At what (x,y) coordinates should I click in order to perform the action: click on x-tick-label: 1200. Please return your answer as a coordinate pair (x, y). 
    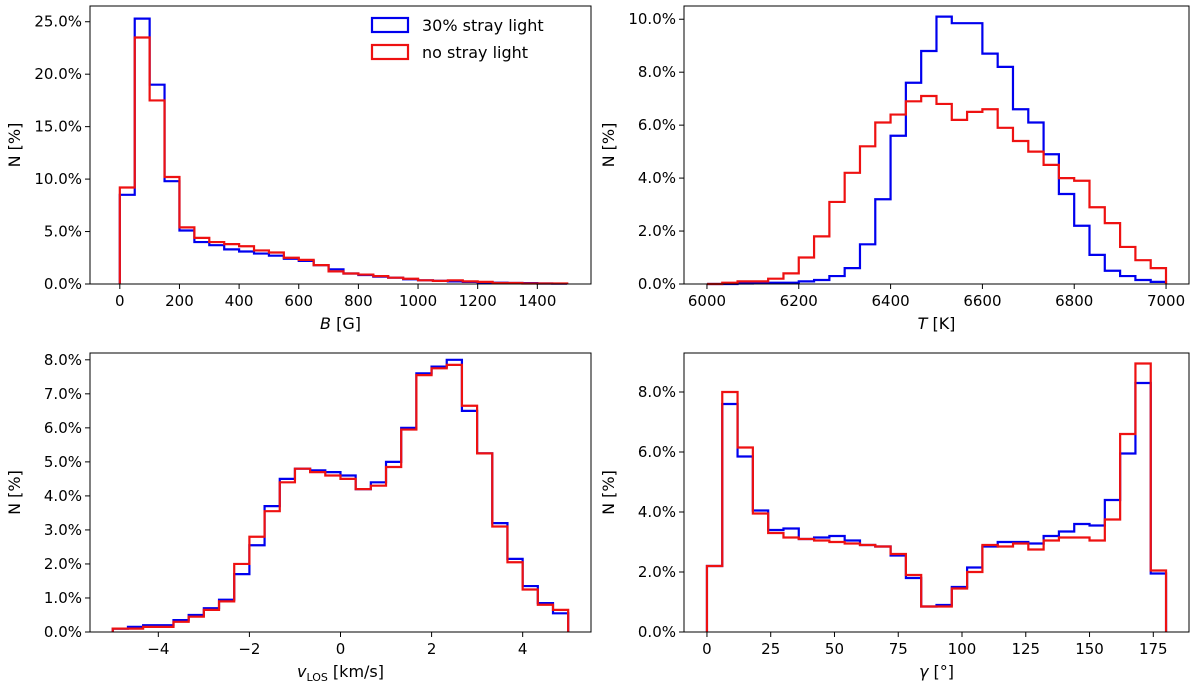
    Looking at the image, I should click on (478, 301).